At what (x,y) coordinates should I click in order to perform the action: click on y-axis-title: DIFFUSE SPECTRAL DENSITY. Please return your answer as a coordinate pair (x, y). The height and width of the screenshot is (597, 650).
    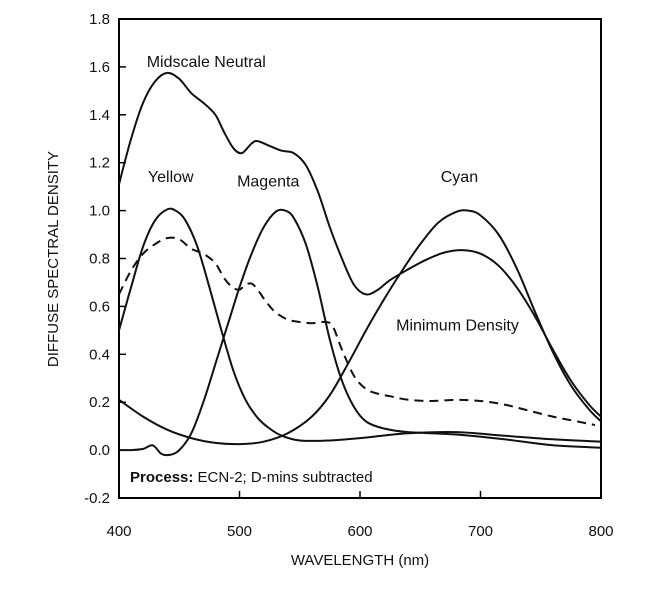
    Looking at the image, I should click on (53, 259).